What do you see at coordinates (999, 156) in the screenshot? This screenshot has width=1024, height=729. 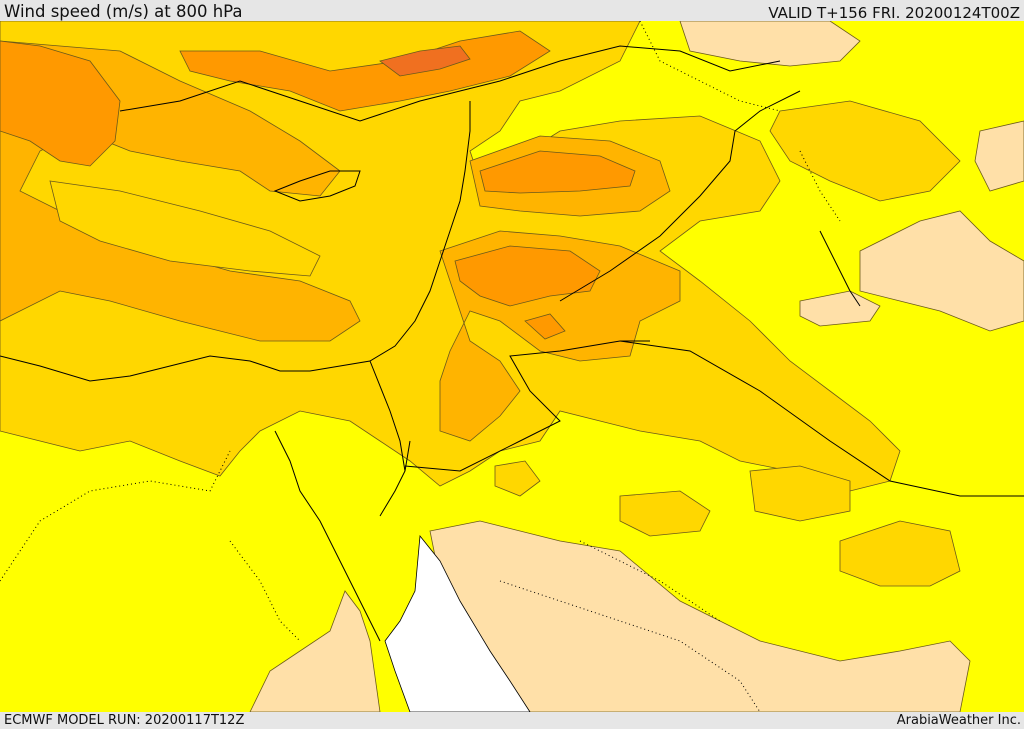 I see `wind-band-0-5-far-east` at bounding box center [999, 156].